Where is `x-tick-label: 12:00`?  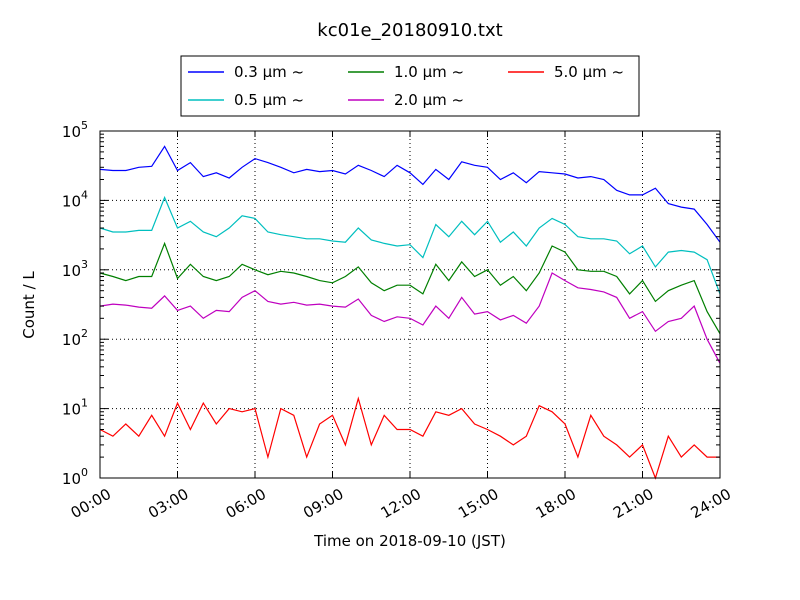
x-tick-label: 12:00 is located at coordinates (401, 503).